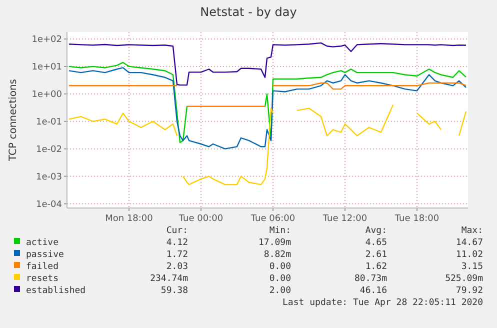 Image resolution: width=497 pixels, height=328 pixels. Describe the element at coordinates (376, 267) in the screenshot. I see `text: 1.62` at that location.